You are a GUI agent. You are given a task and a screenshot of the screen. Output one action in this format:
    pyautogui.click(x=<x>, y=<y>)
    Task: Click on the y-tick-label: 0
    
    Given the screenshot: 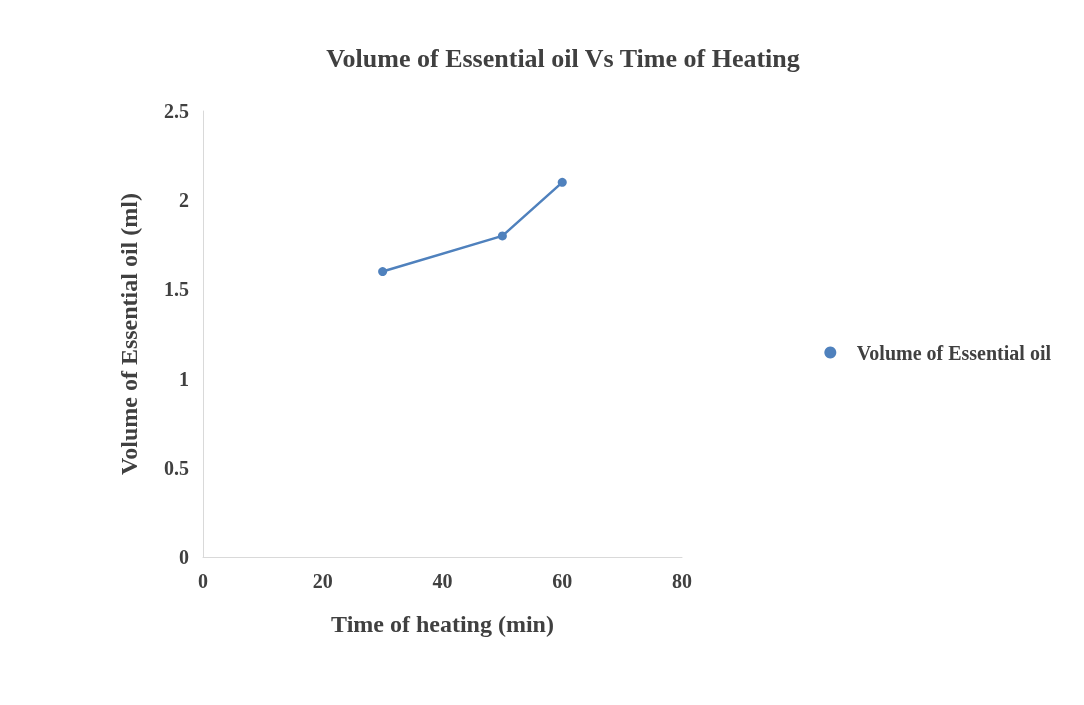 What is the action you would take?
    pyautogui.click(x=184, y=557)
    